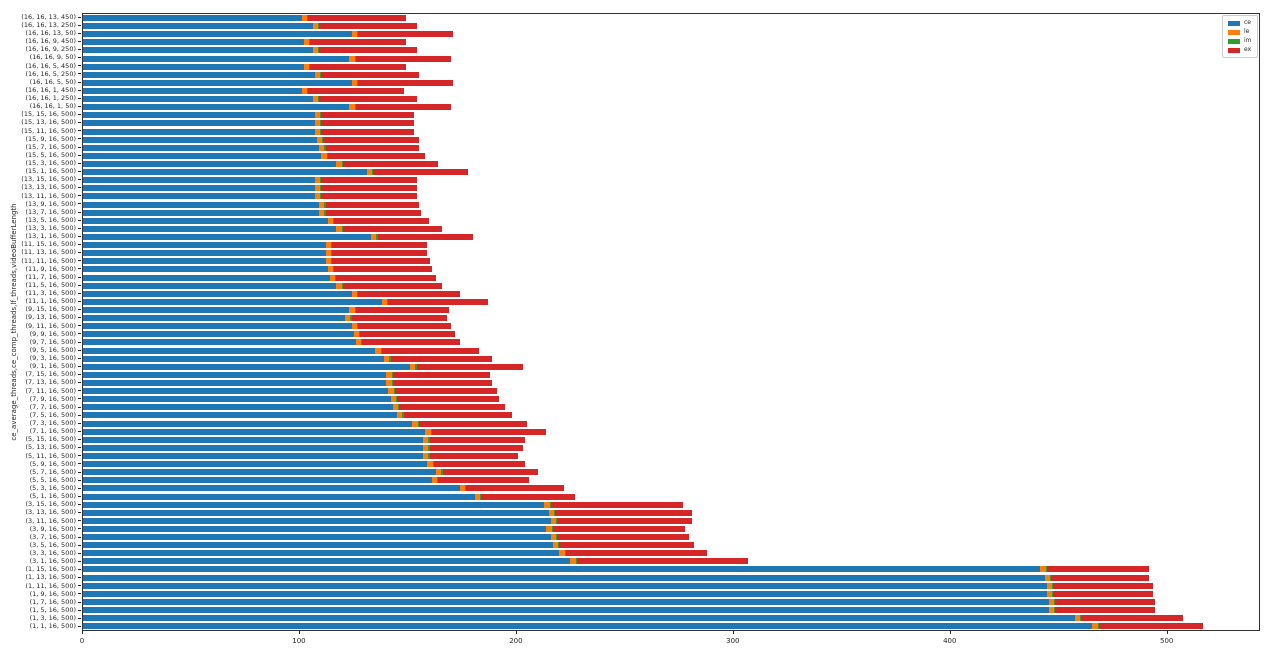 The height and width of the screenshot is (659, 1280). What do you see at coordinates (1234, 50) in the screenshot?
I see `legend-swatch-ex-icon` at bounding box center [1234, 50].